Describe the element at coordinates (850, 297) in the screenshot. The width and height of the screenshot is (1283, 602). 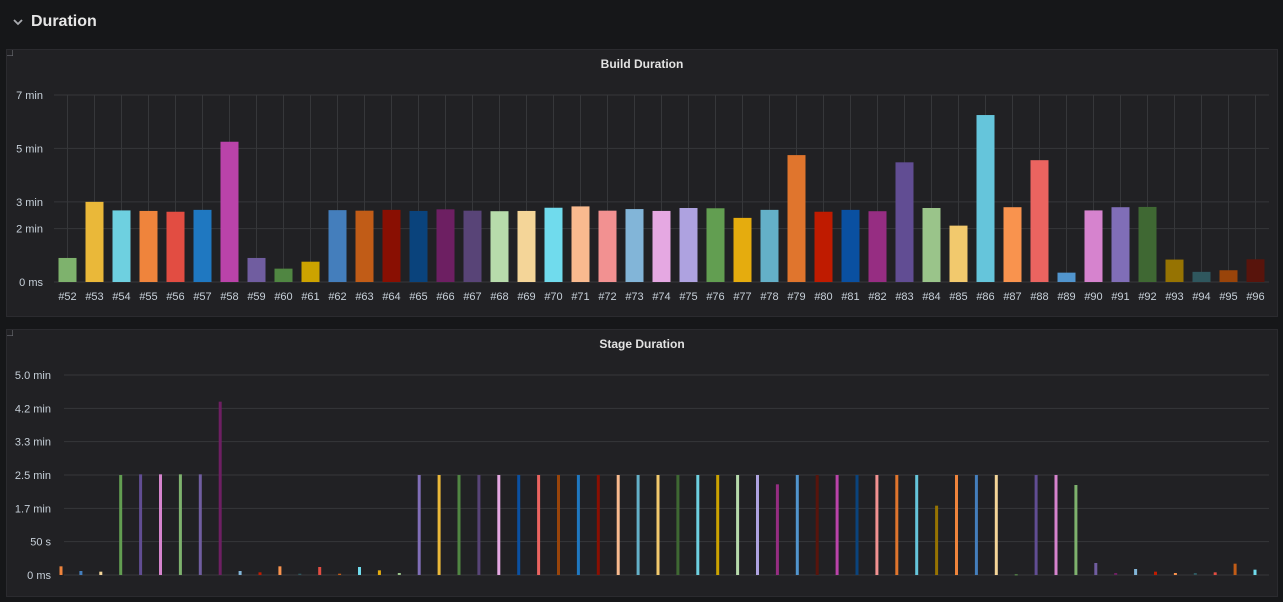
I see `x-tick-label: #81` at that location.